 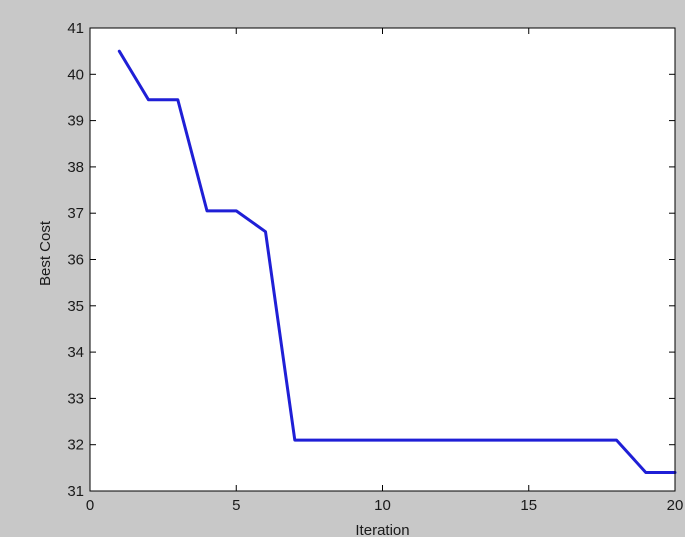 I want to click on x-tick-label: 15, so click(x=528, y=505).